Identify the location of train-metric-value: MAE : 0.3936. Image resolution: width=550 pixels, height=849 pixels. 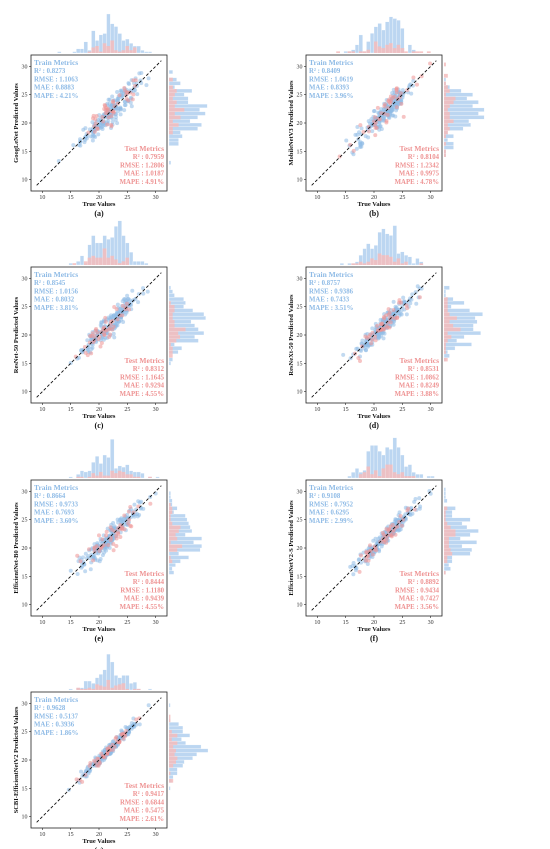
(54, 725).